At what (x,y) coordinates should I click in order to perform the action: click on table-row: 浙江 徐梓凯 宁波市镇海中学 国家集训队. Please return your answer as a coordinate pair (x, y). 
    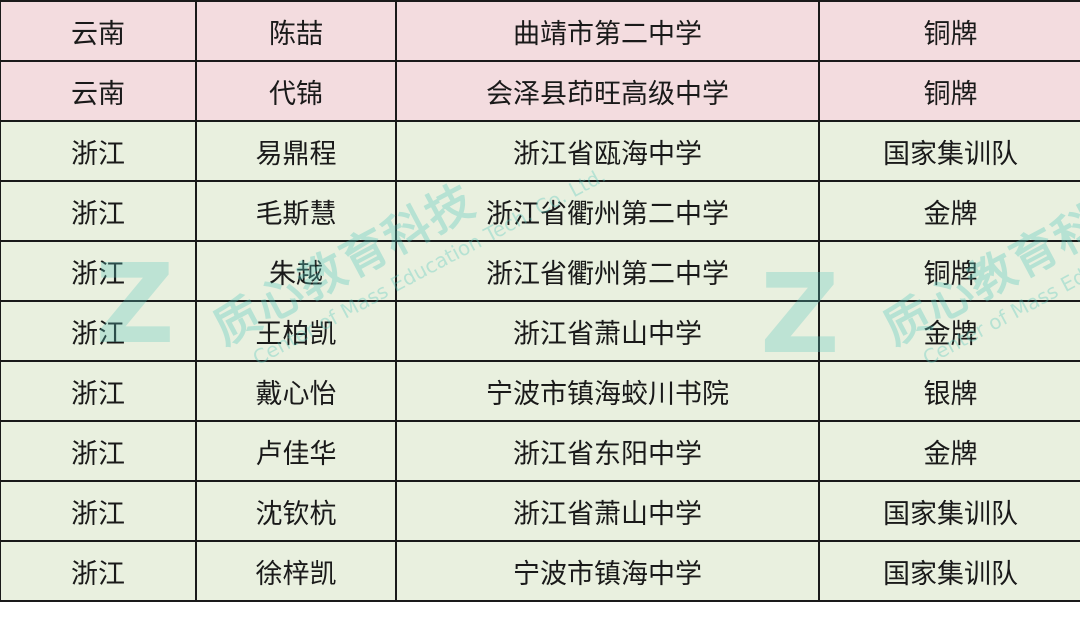
    Looking at the image, I should click on (540, 571).